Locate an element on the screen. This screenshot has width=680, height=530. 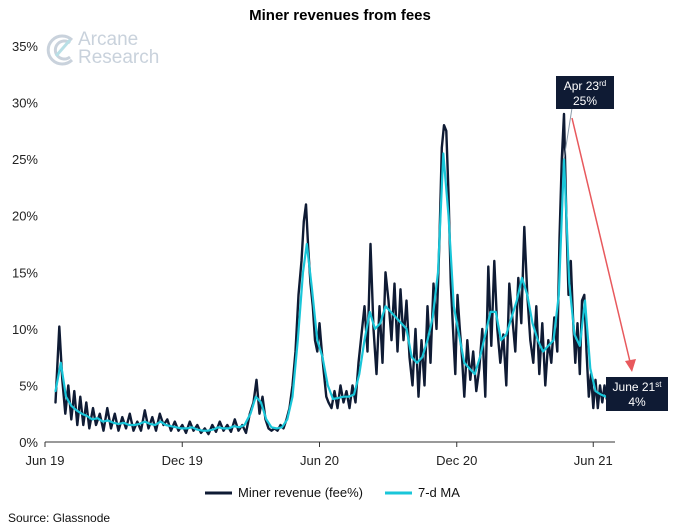
callout-apr-label: Apr 23rd is located at coordinates (585, 86).